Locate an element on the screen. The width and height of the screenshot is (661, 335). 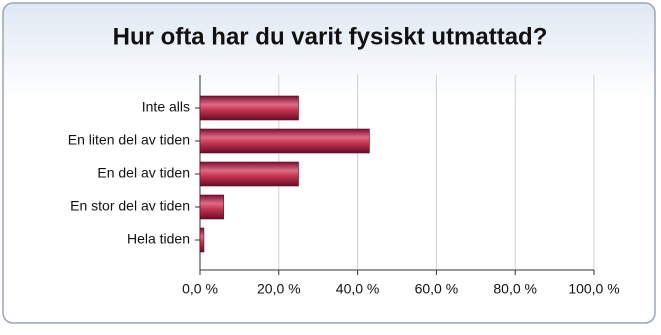
y-tick-label: En liten del av tiden is located at coordinates (129, 140).